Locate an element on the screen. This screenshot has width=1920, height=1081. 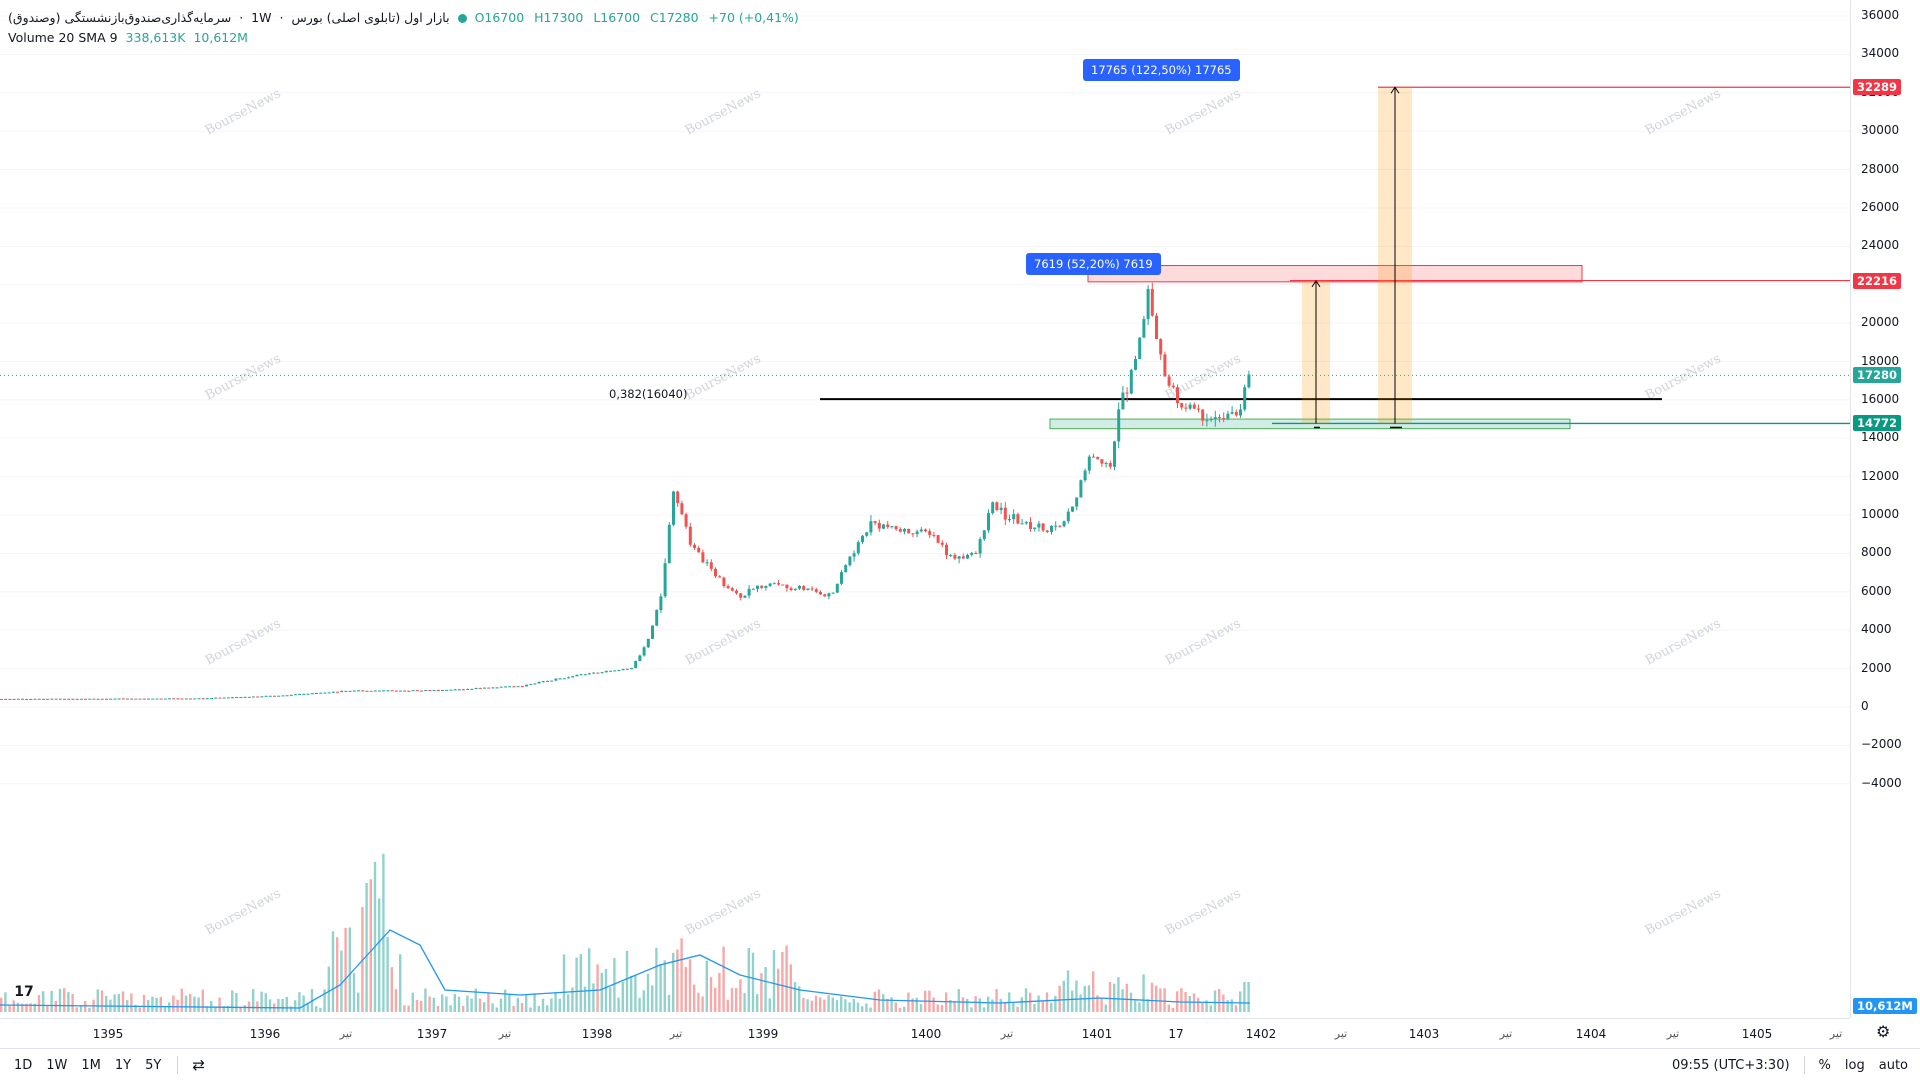
low-value: L16700 is located at coordinates (617, 17).